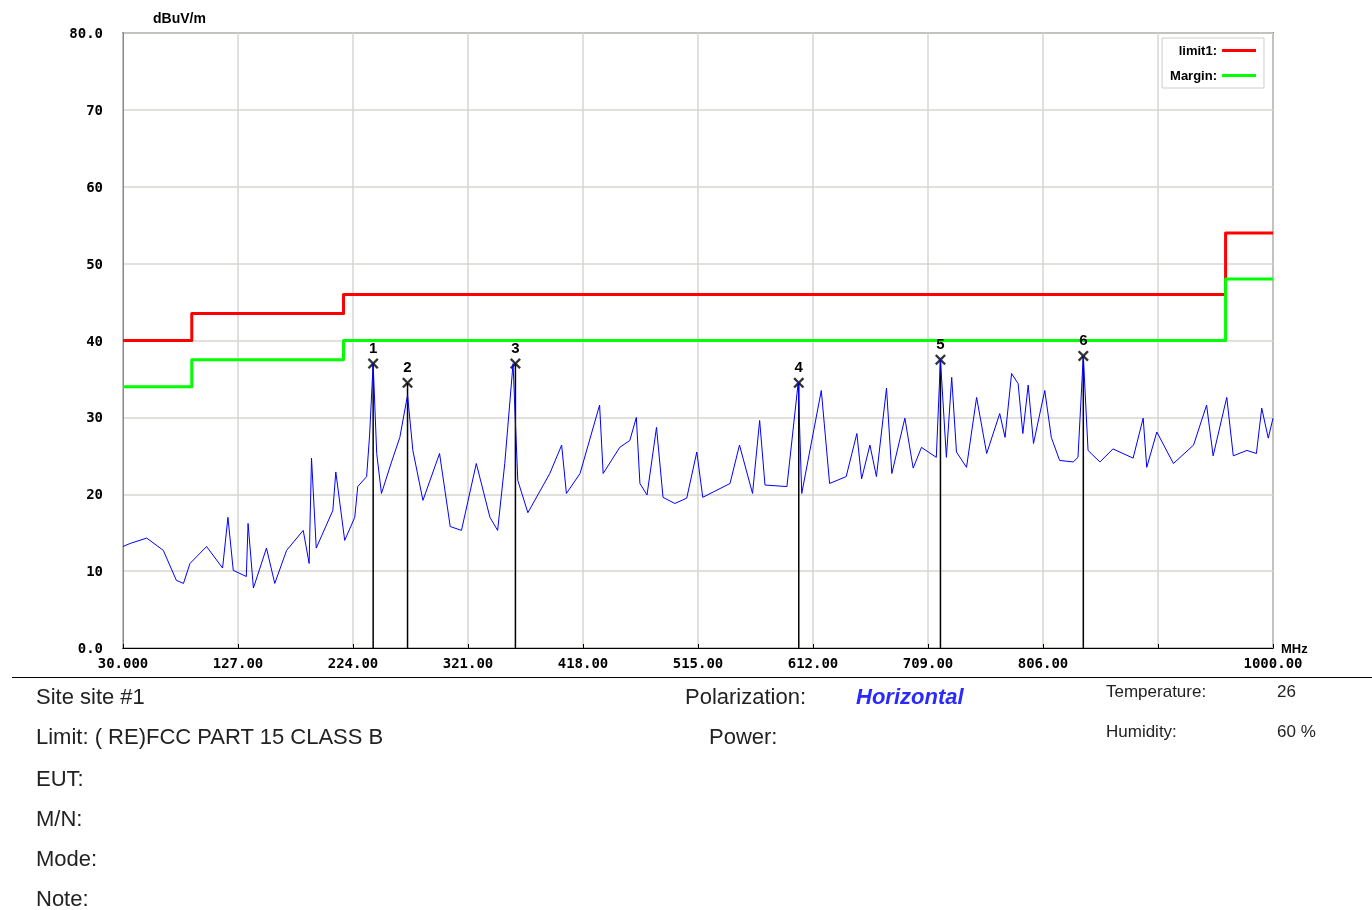 The height and width of the screenshot is (910, 1372). What do you see at coordinates (94, 340) in the screenshot?
I see `y-tick-label: 40` at bounding box center [94, 340].